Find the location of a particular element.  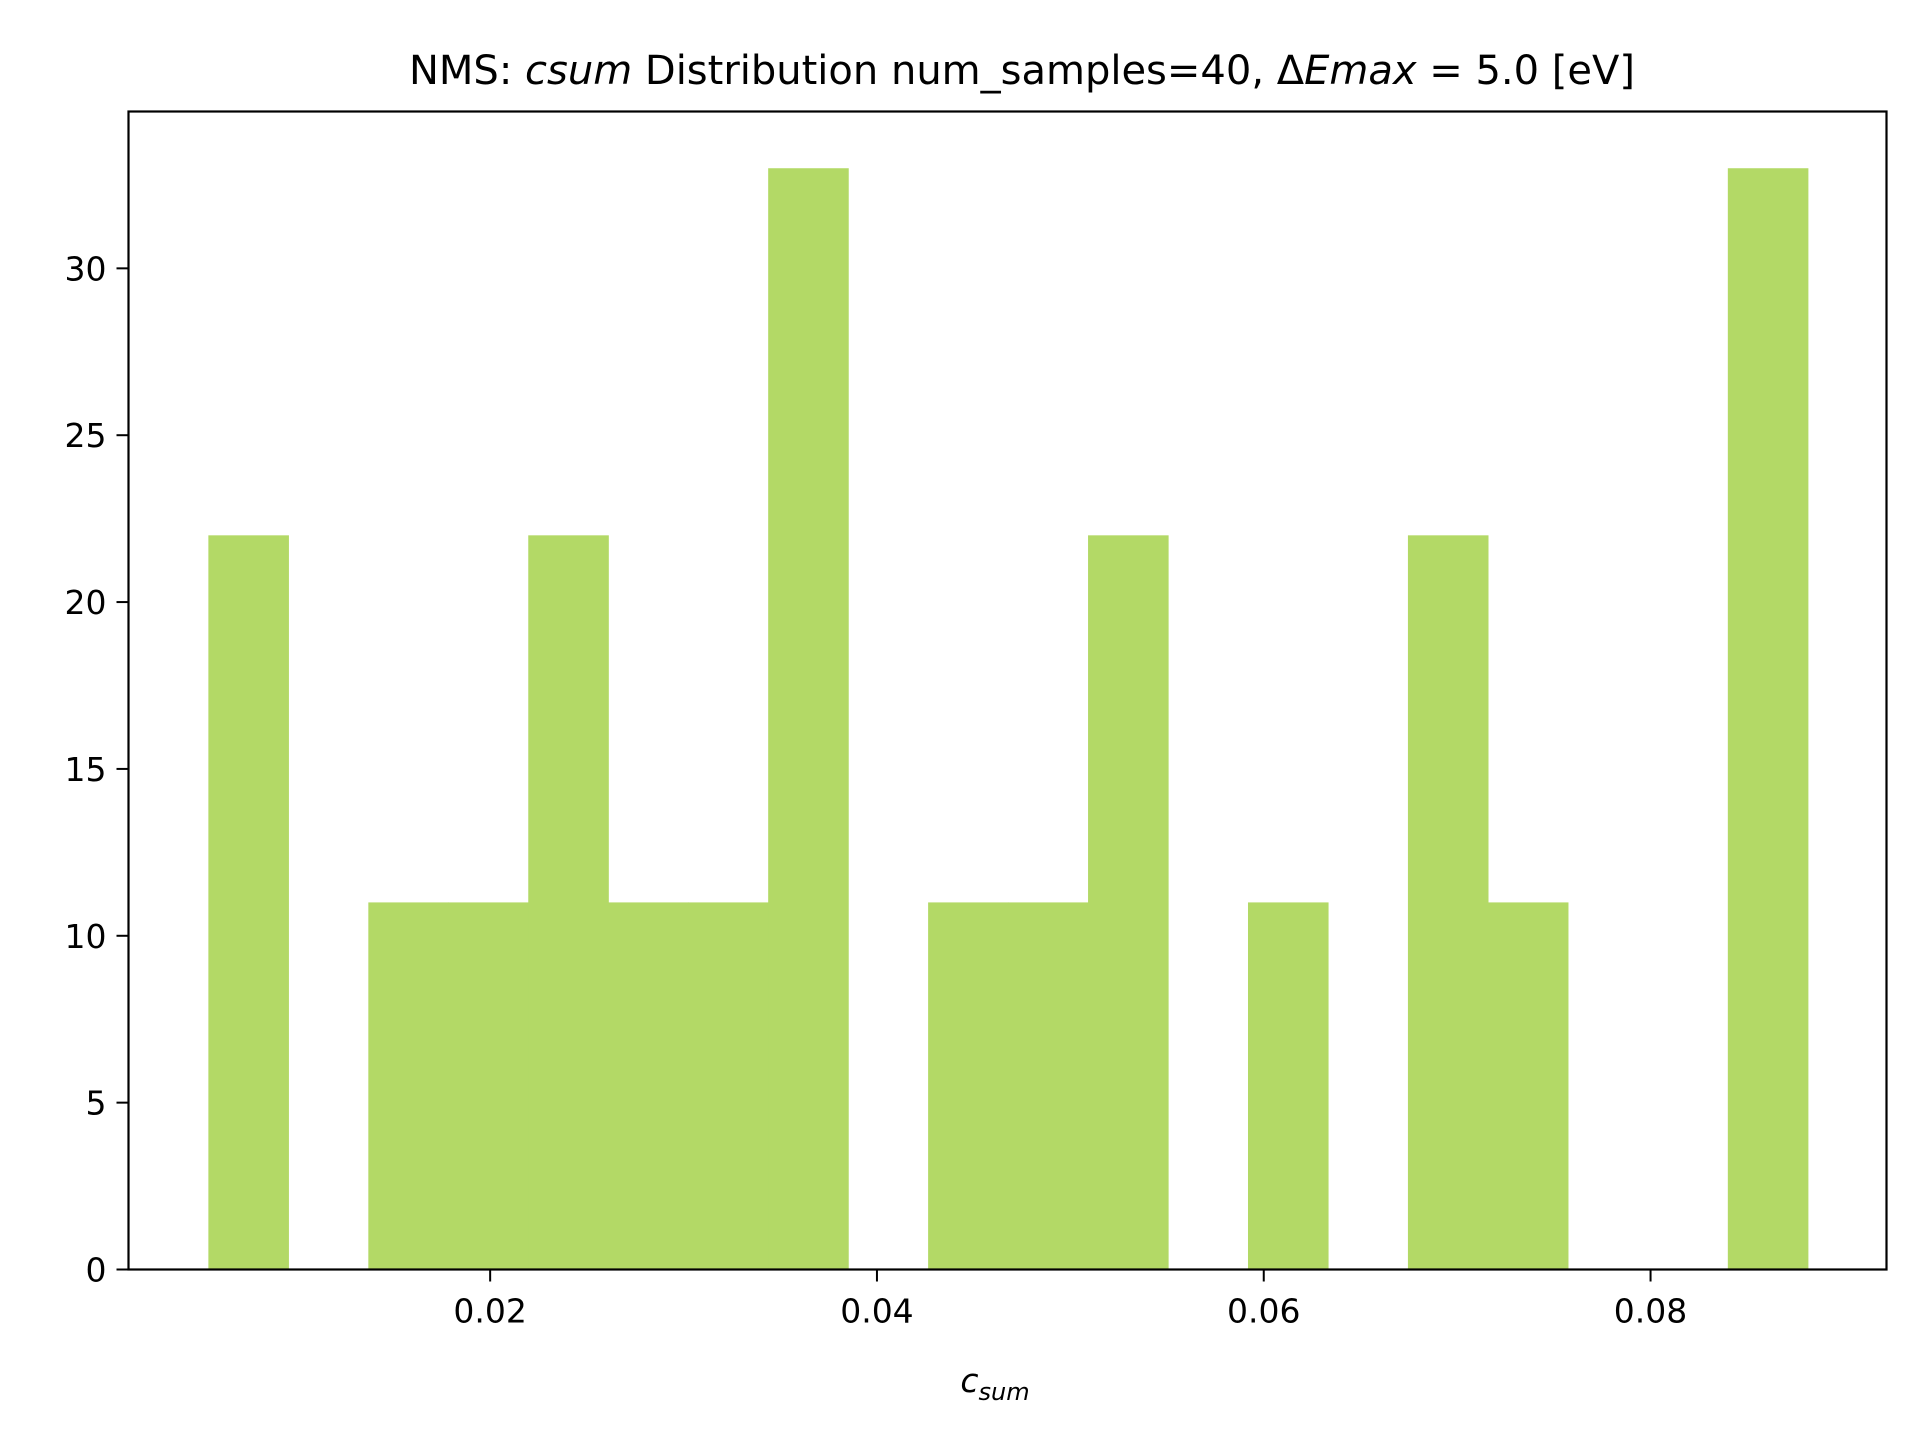

y-tick-label-2: 10 is located at coordinates (86, 936).